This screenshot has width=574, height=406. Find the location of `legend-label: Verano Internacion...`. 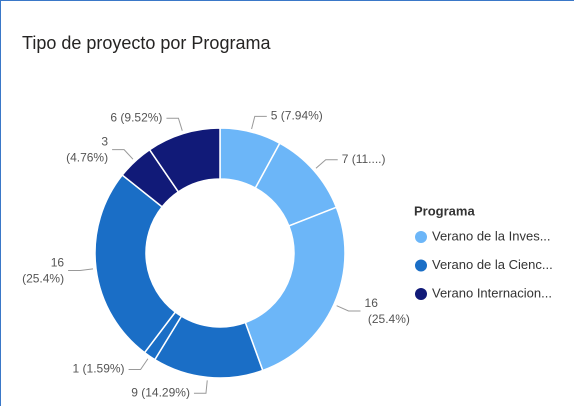

legend-label: Verano Internacion... is located at coordinates (492, 292).